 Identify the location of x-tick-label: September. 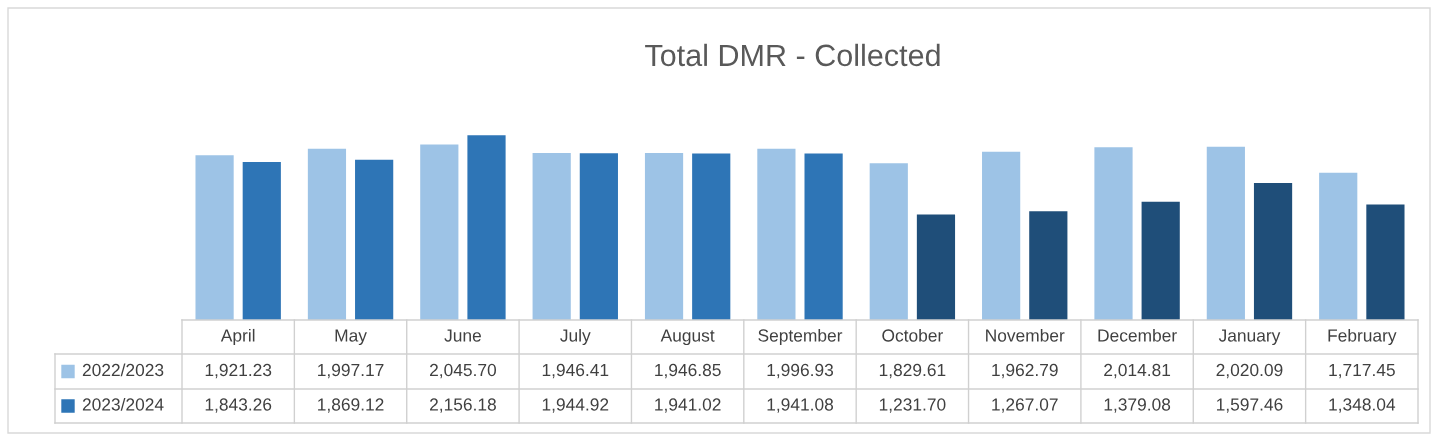
(800, 337).